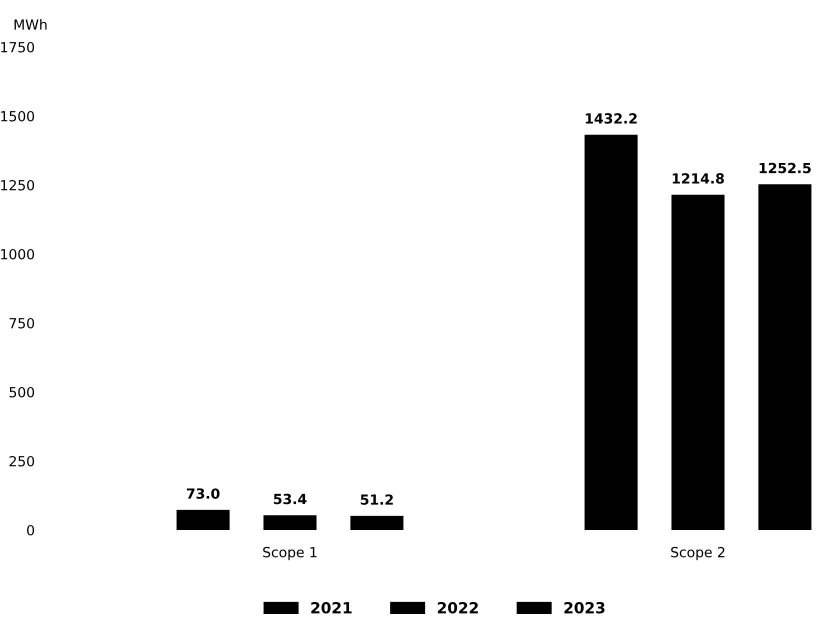 This screenshot has height=618, width=840. Describe the element at coordinates (30, 24) in the screenshot. I see `y-axis-title: MWh` at that location.